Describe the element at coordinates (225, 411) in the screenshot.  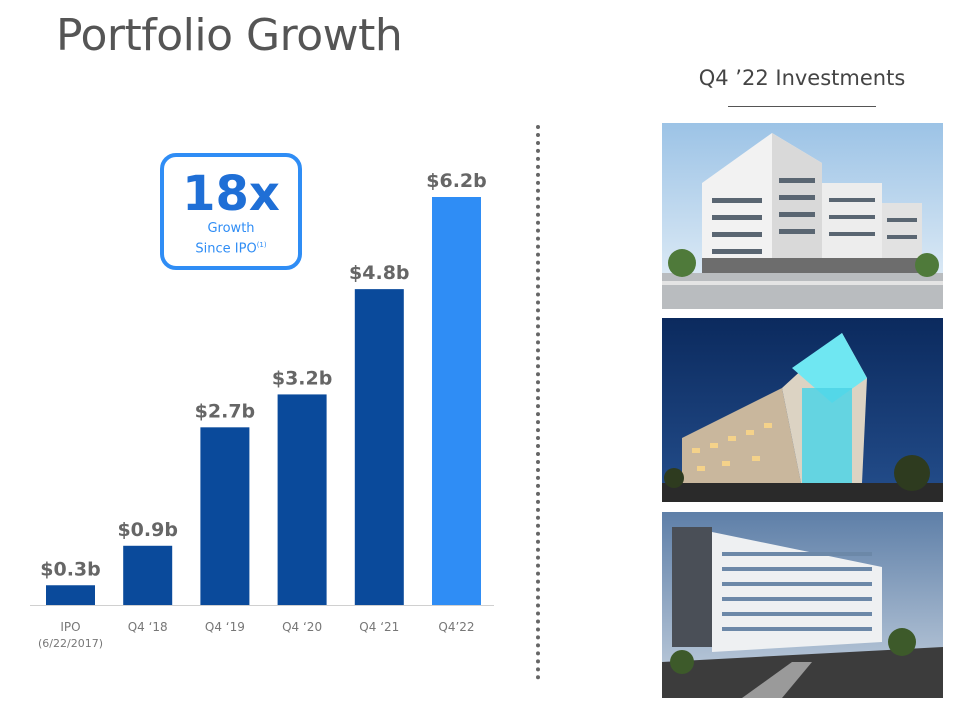
I see `bar-value-label: $2.7b` at that location.